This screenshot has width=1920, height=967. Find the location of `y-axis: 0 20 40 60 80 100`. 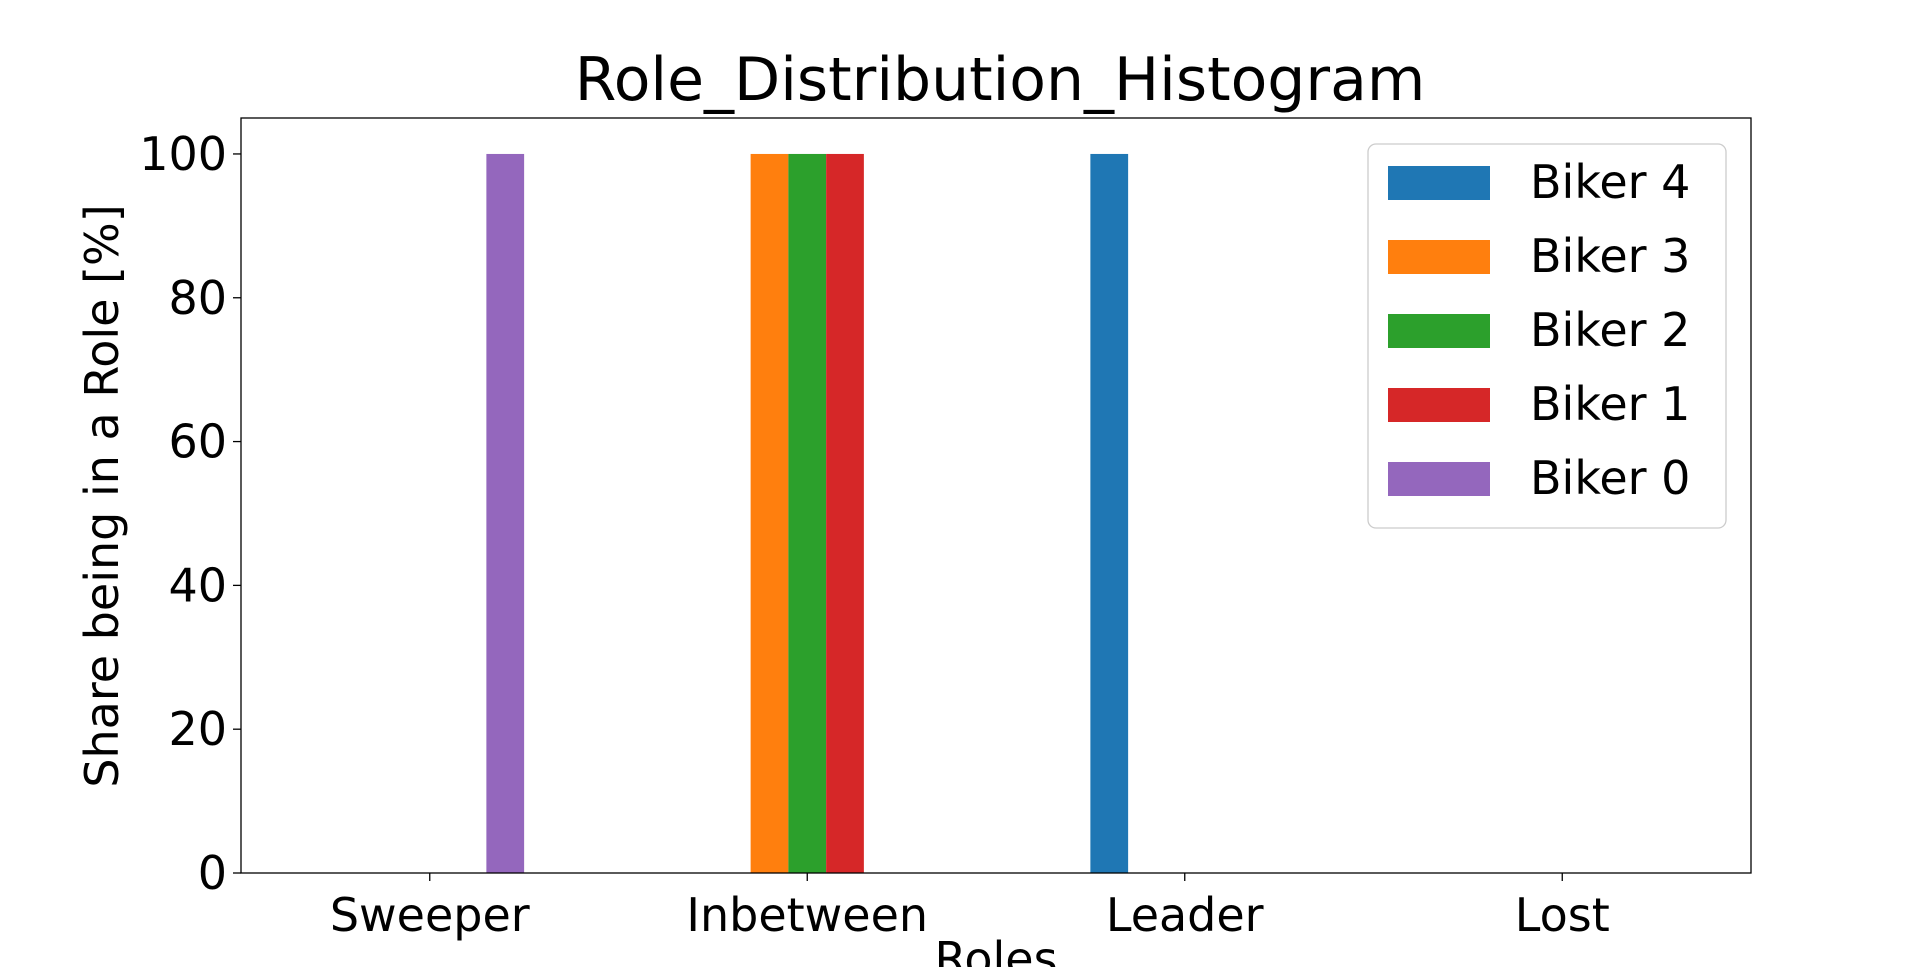

y-axis: 0 20 40 60 80 100 is located at coordinates (190, 513).